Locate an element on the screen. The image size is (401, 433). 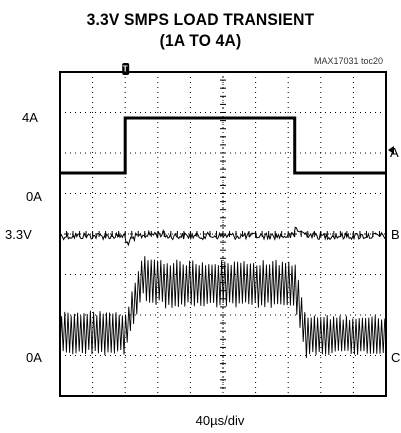
y-label-0a-bottom: 0A is located at coordinates (34, 357).